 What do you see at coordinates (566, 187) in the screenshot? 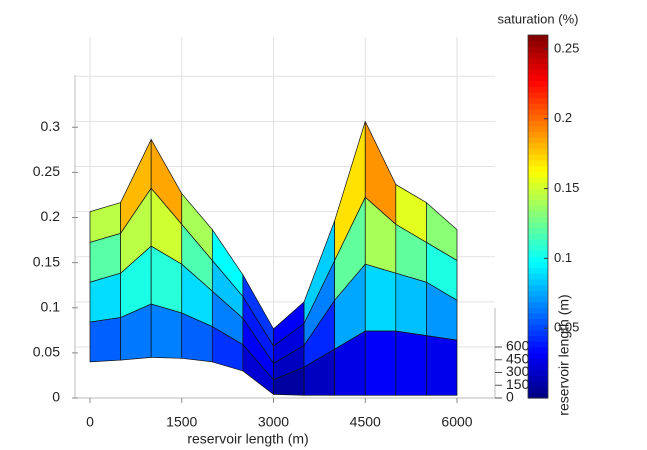
I see `colorbar-tick-label: 0.15` at bounding box center [566, 187].